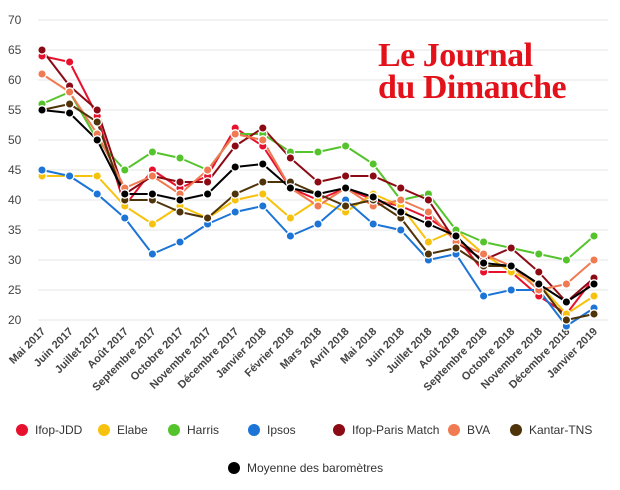 Image resolution: width=620 pixels, height=490 pixels. What do you see at coordinates (193, 430) in the screenshot?
I see `legend-item-harris: Harris` at bounding box center [193, 430].